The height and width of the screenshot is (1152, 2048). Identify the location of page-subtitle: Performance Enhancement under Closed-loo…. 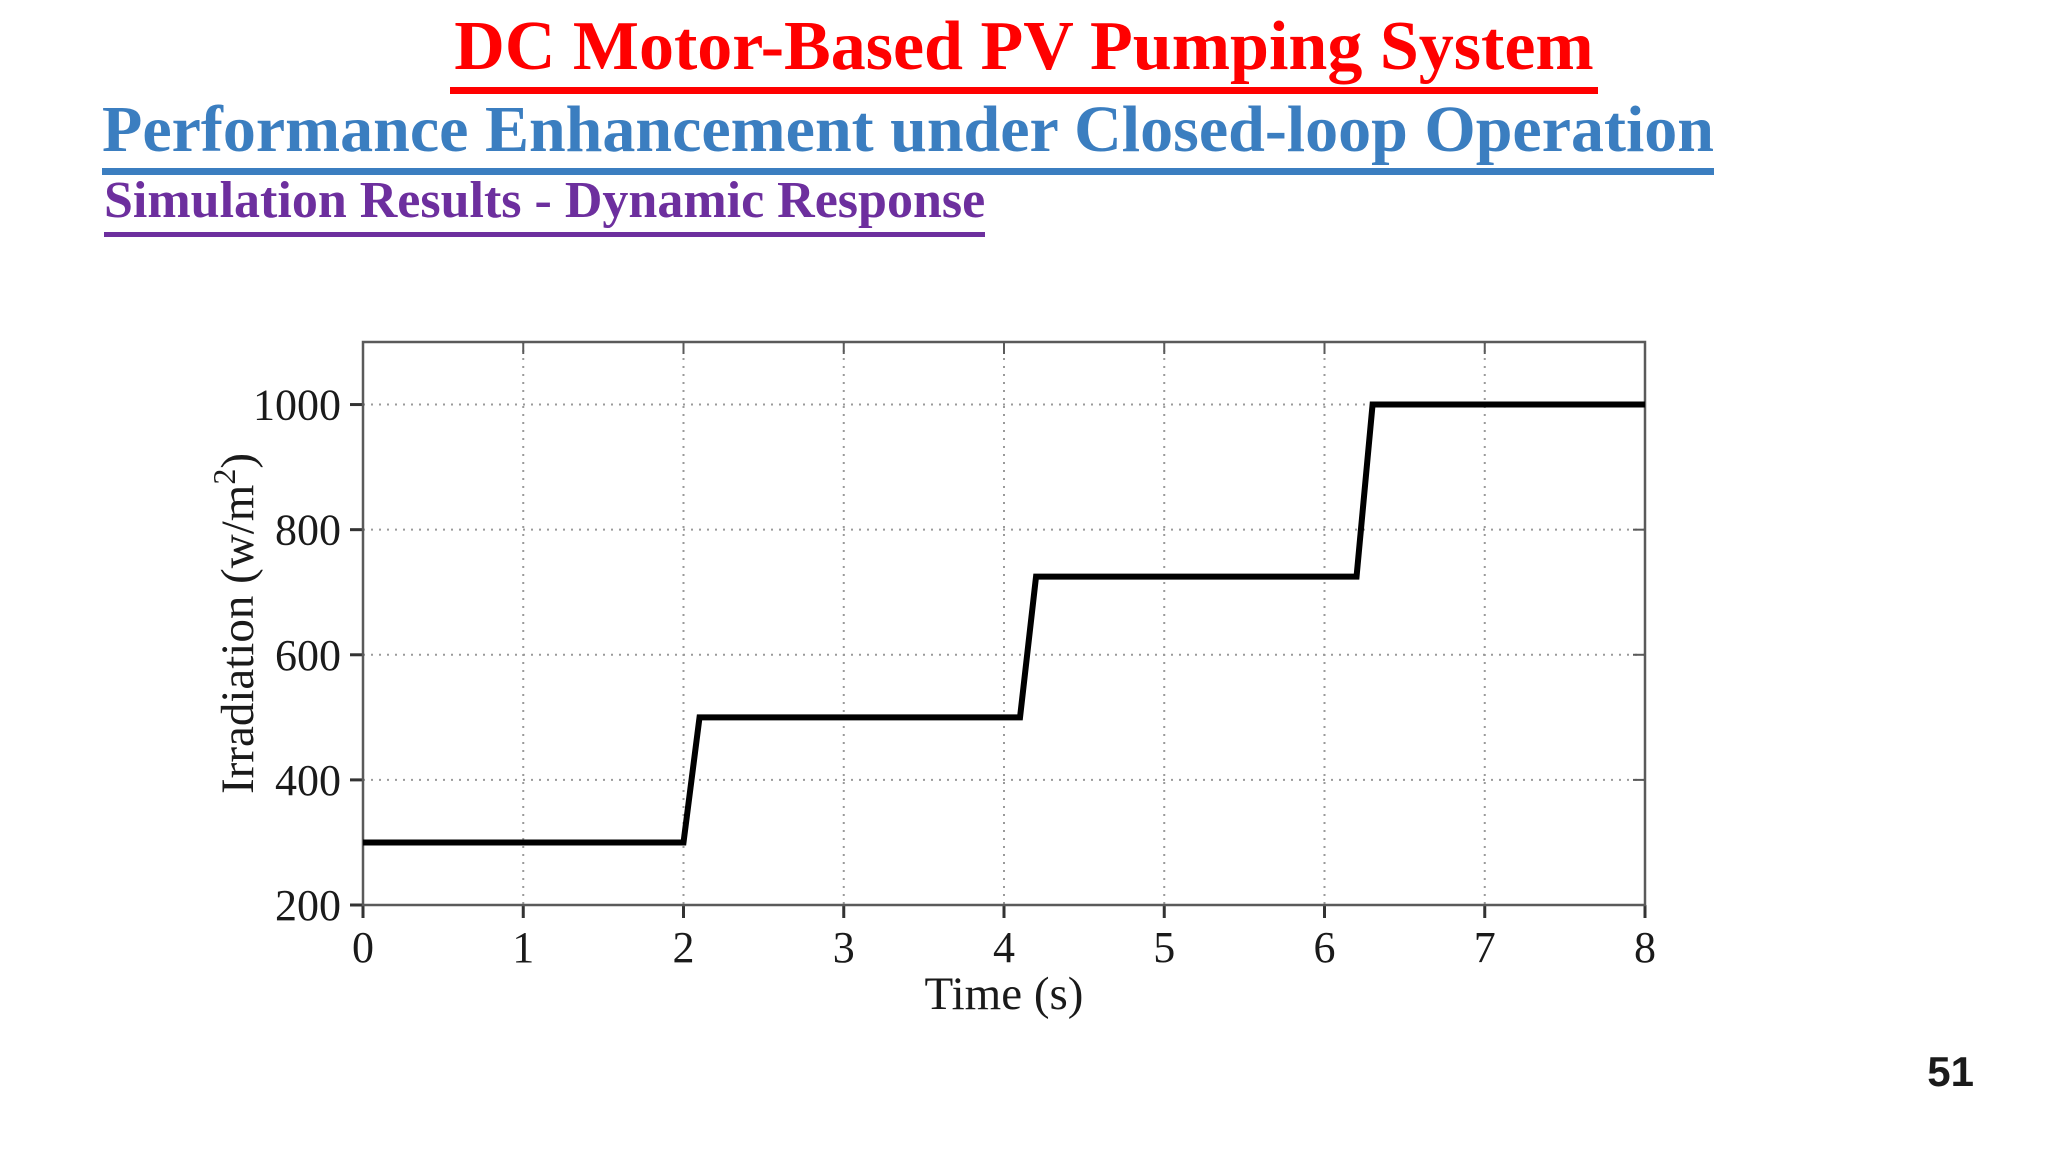
(908, 134).